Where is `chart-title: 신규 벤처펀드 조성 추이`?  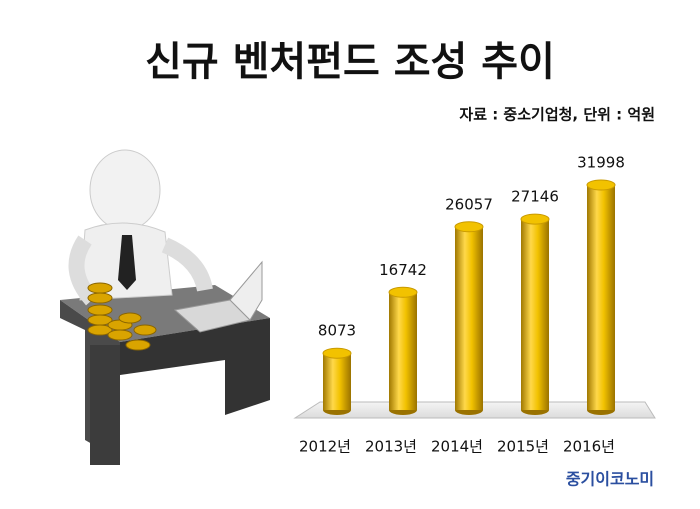 chart-title: 신규 벤처펀드 조성 추이 is located at coordinates (350, 62).